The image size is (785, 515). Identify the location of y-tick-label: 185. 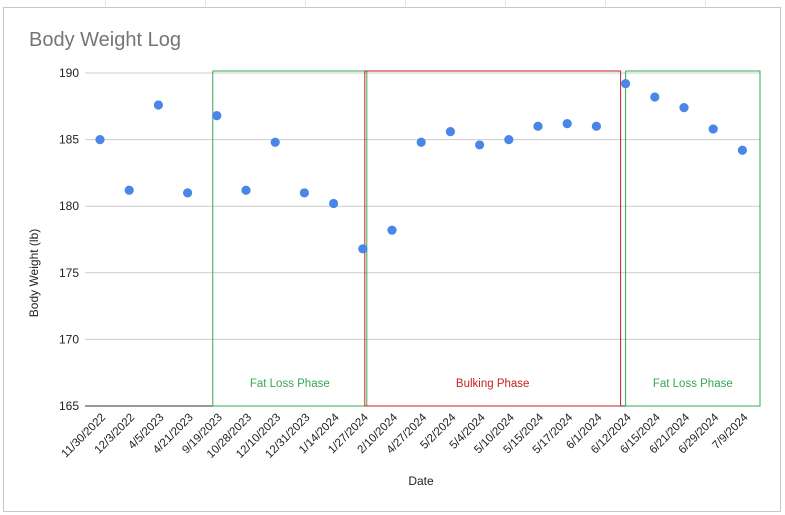
(69, 140).